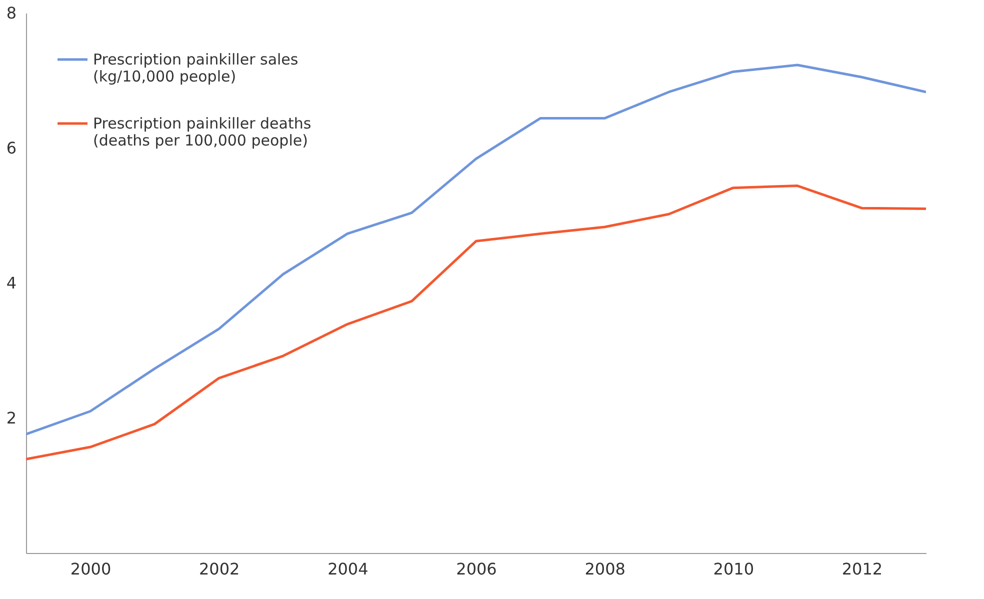  I want to click on y-tick-label: 8, so click(11, 13).